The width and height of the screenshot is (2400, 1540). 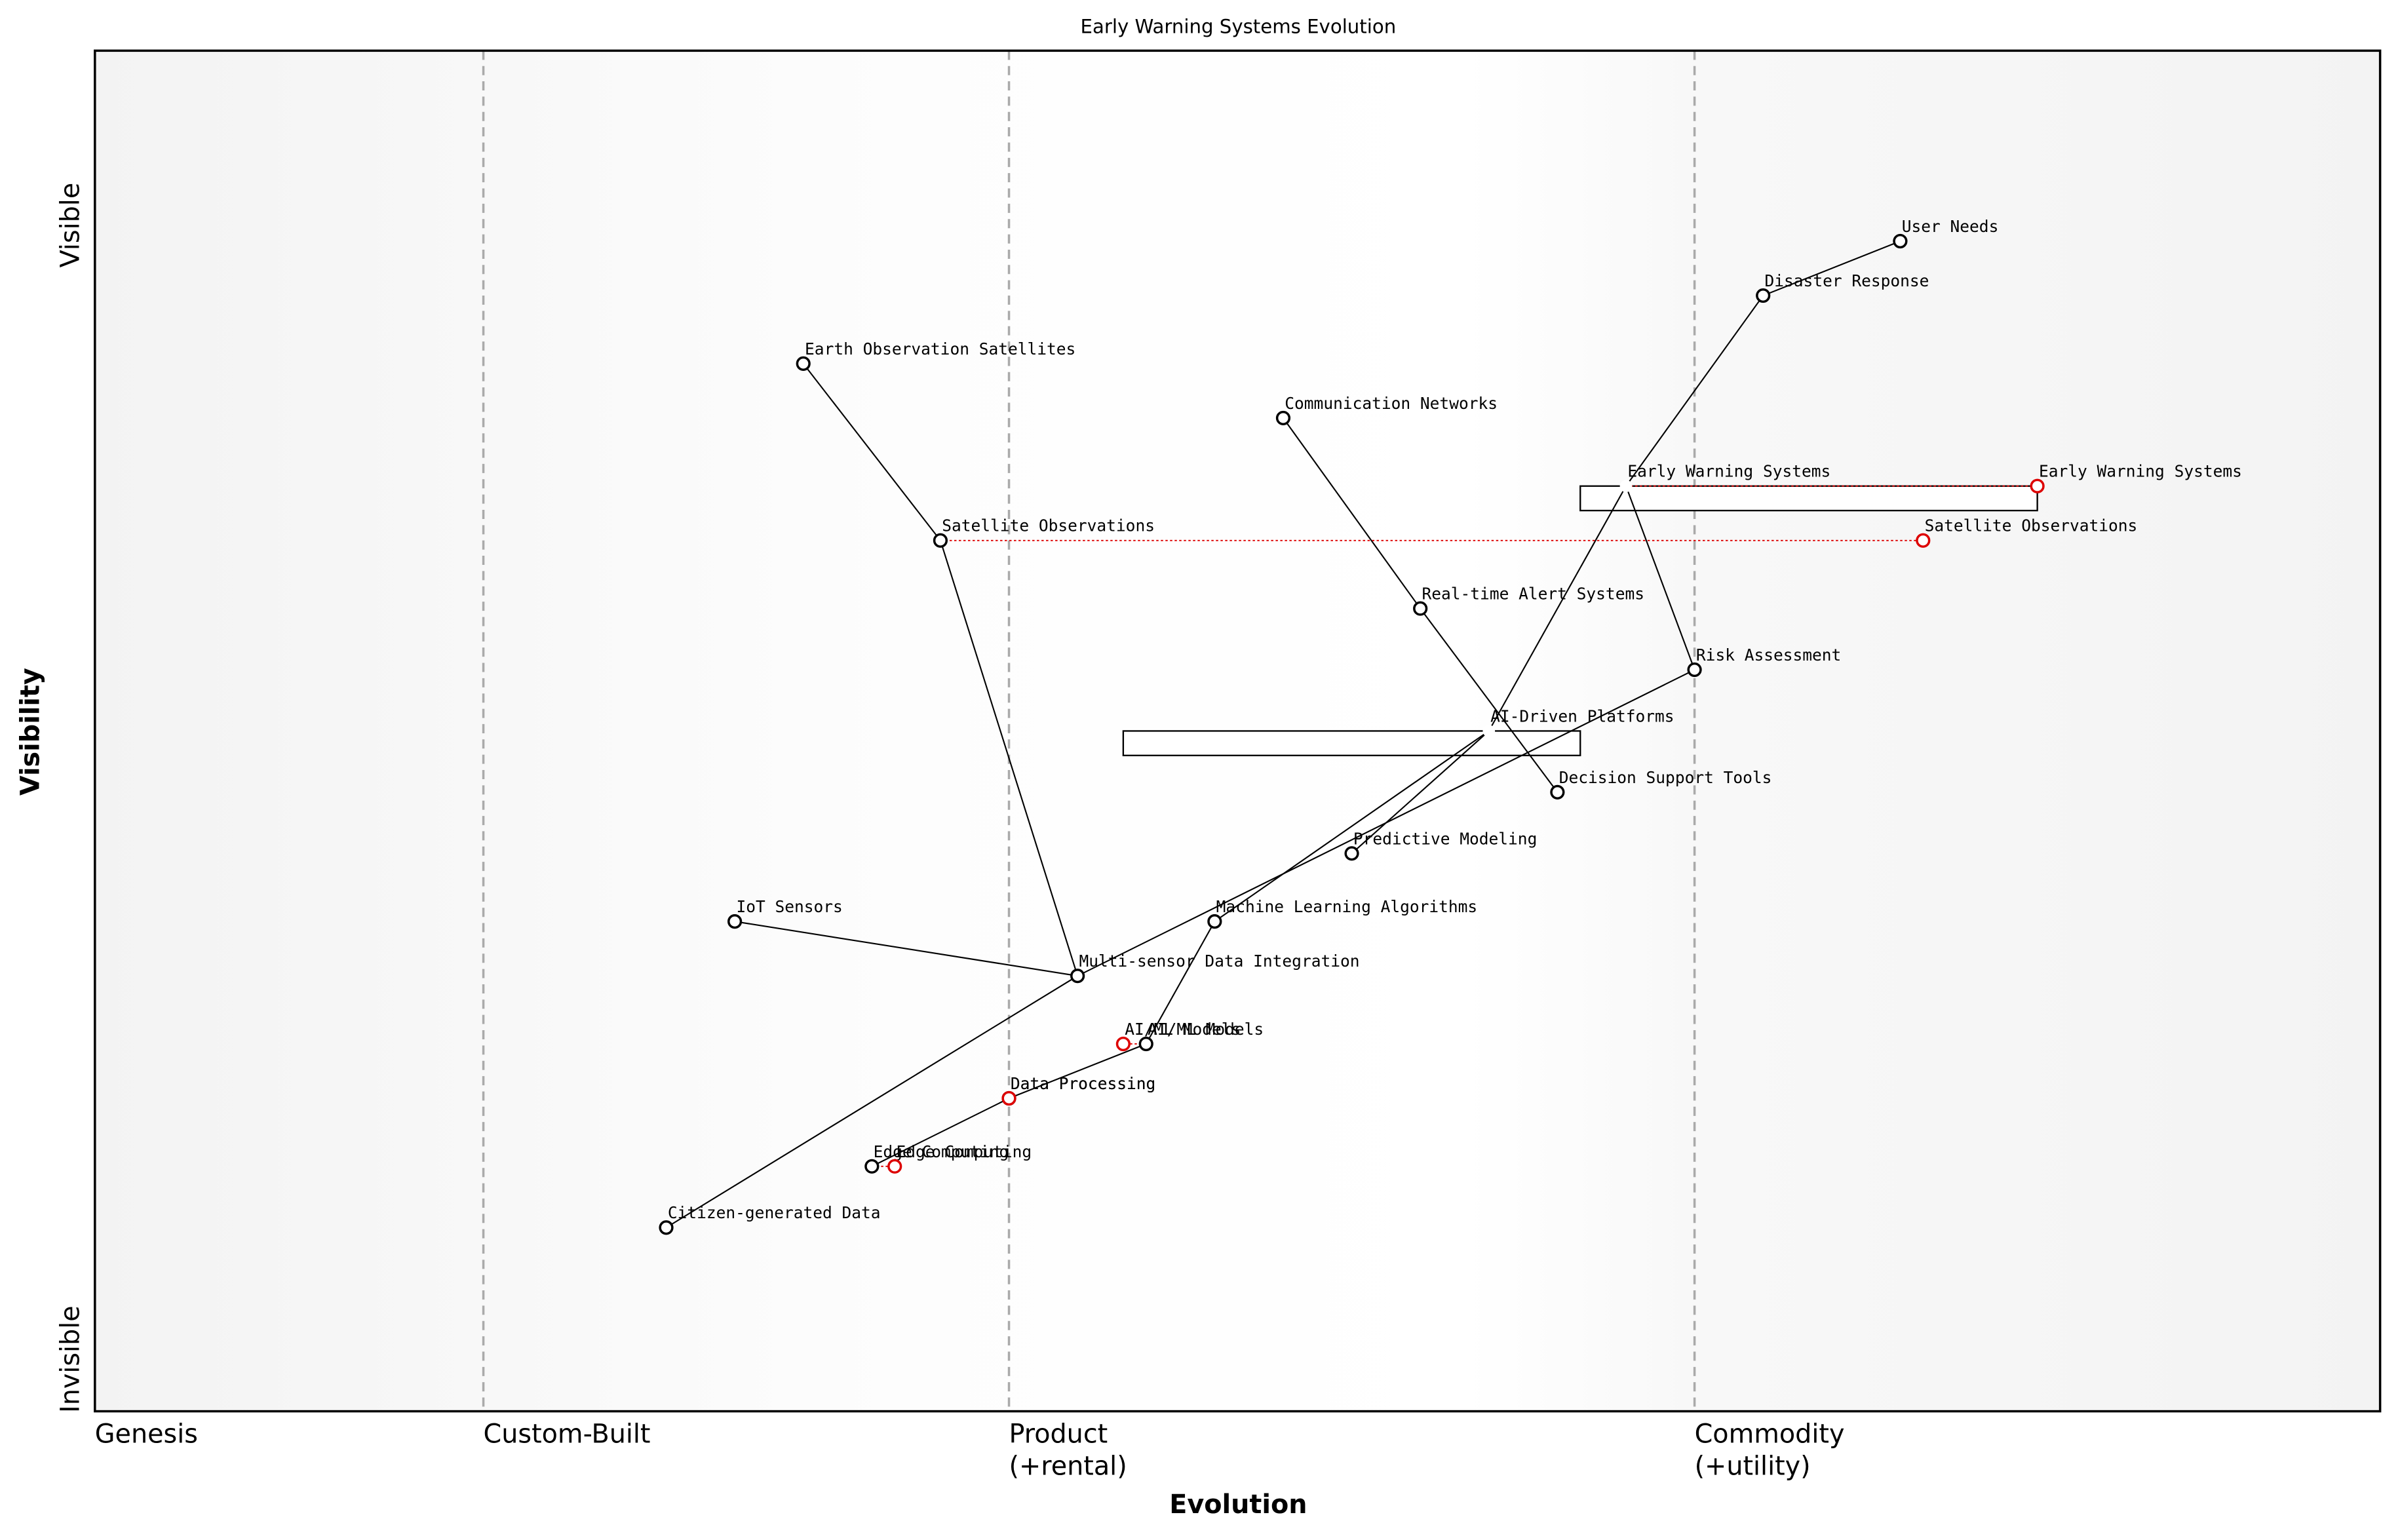 What do you see at coordinates (2031, 525) in the screenshot?
I see `evolution-label: Satellite Observations` at bounding box center [2031, 525].